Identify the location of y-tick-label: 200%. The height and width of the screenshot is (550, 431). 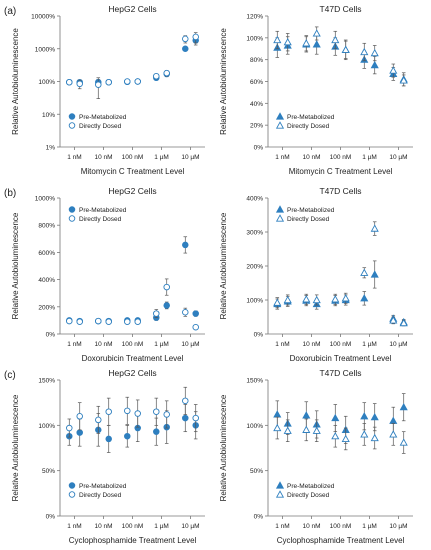
(46, 307).